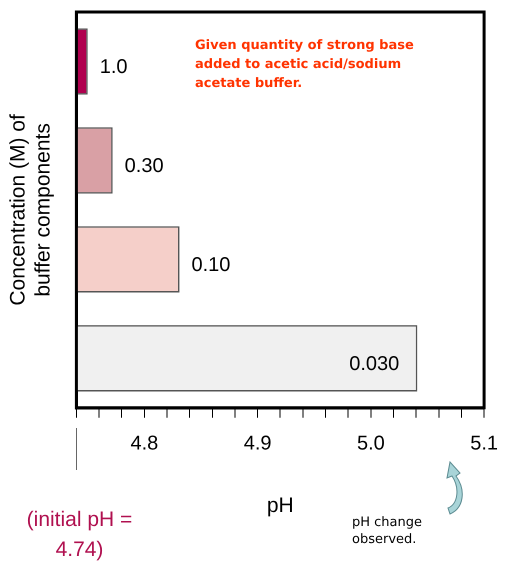 The width and height of the screenshot is (512, 569). What do you see at coordinates (280, 506) in the screenshot?
I see `x-axis-title: pH` at bounding box center [280, 506].